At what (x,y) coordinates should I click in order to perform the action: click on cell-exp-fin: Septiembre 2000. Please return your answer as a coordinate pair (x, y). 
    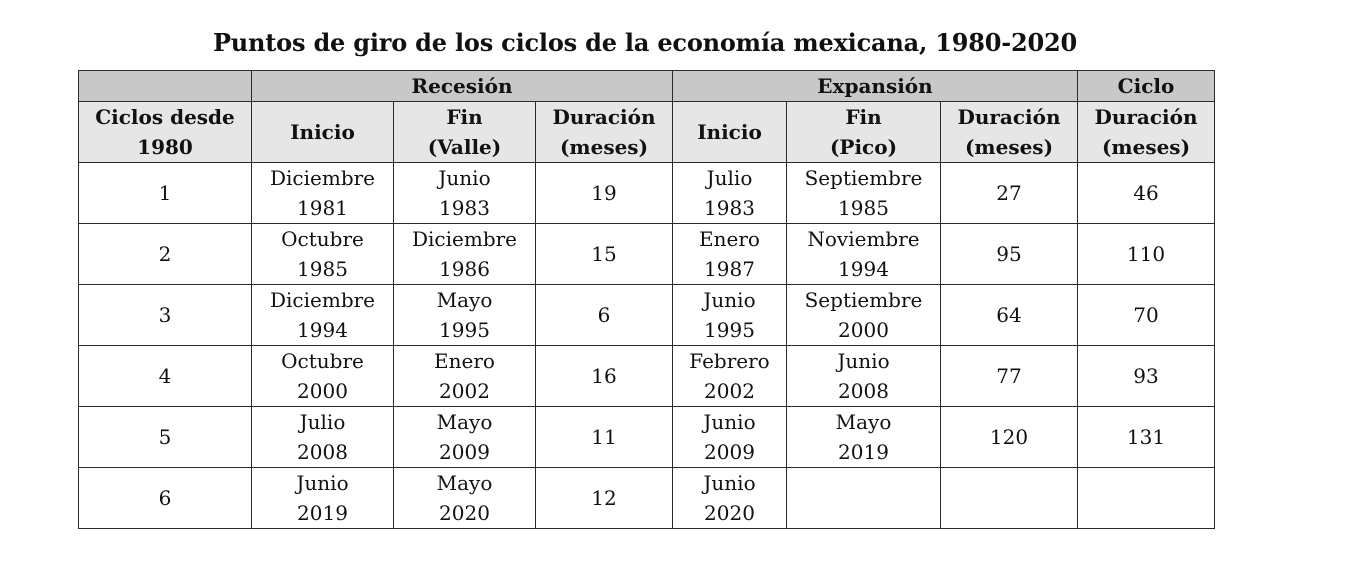
    Looking at the image, I should click on (863, 315).